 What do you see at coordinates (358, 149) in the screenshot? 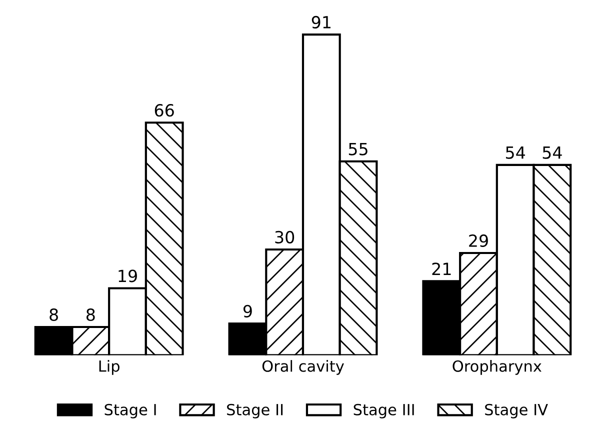
I see `data-label: 55` at bounding box center [358, 149].